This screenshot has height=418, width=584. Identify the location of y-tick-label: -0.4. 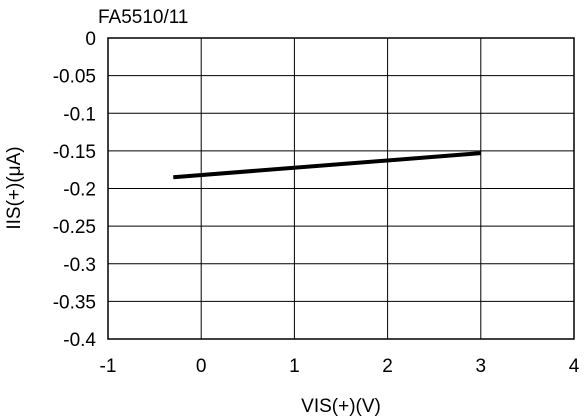
(79, 340).